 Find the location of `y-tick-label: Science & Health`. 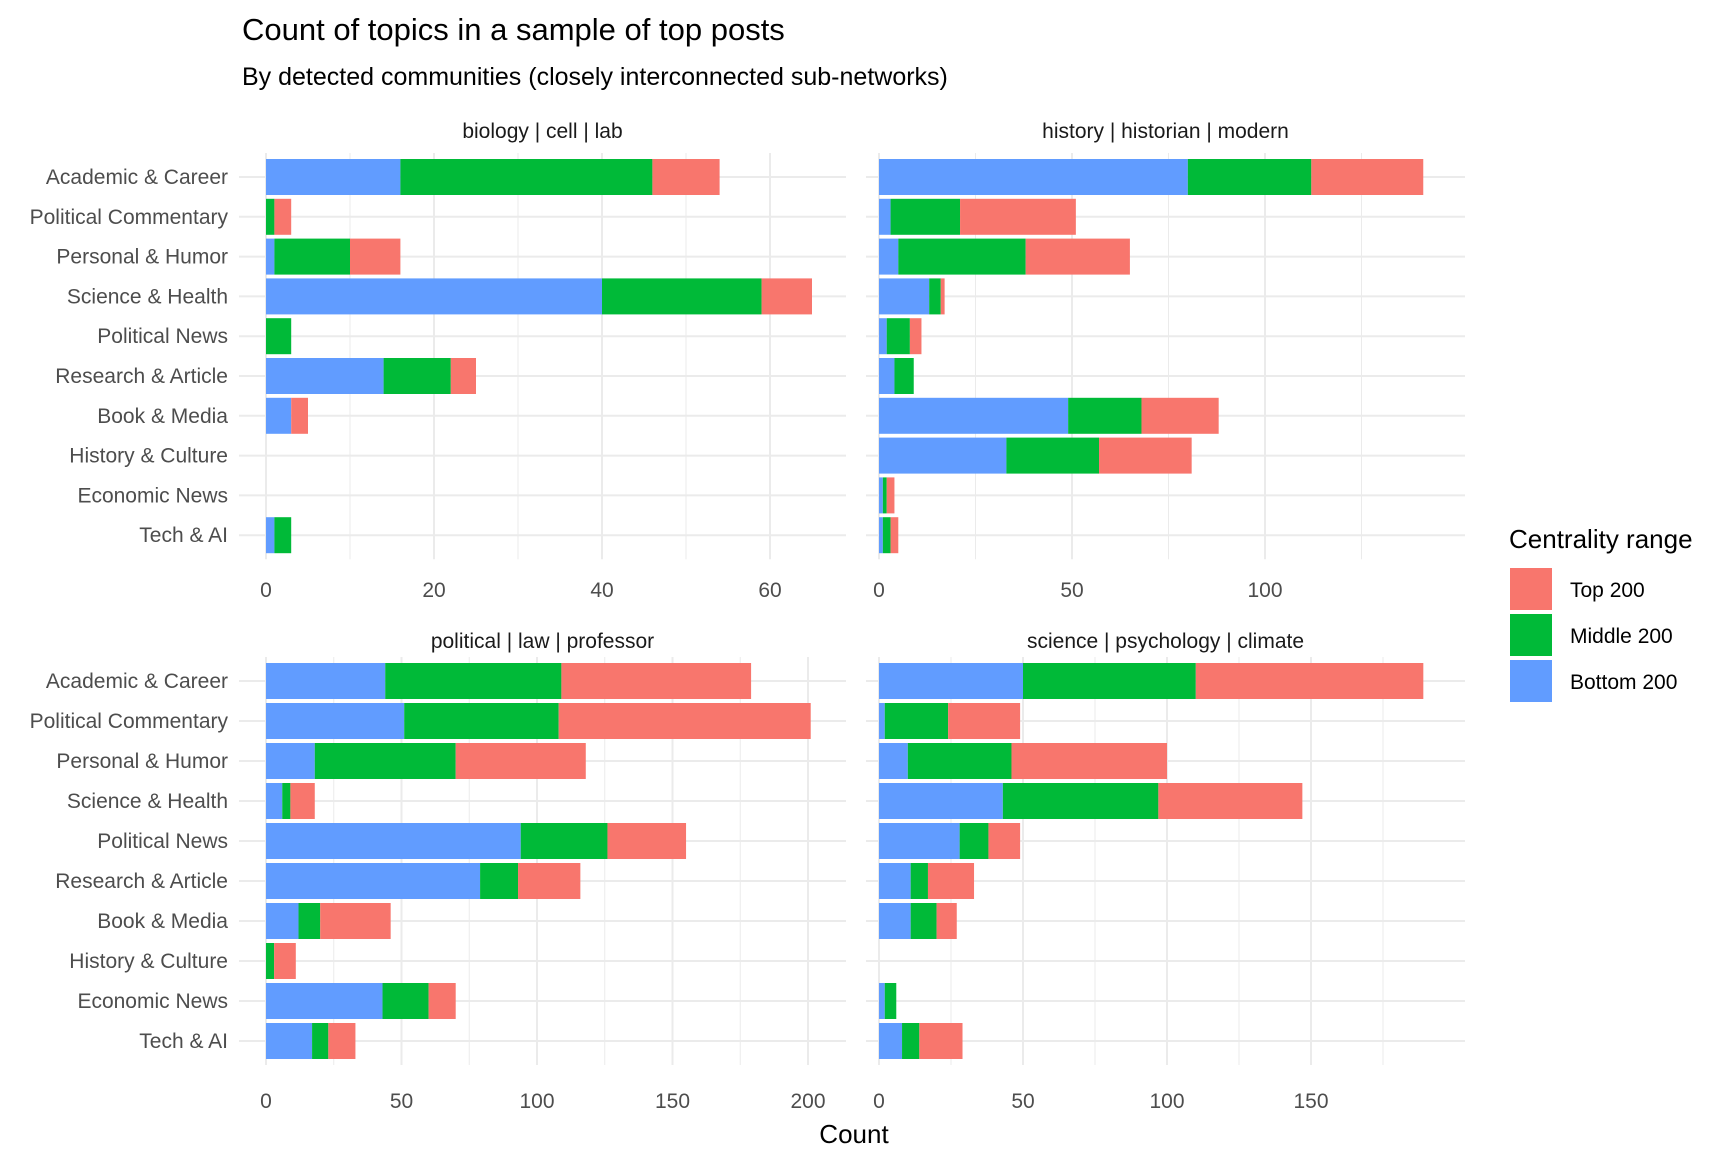

y-tick-label: Science & Health is located at coordinates (147, 296).